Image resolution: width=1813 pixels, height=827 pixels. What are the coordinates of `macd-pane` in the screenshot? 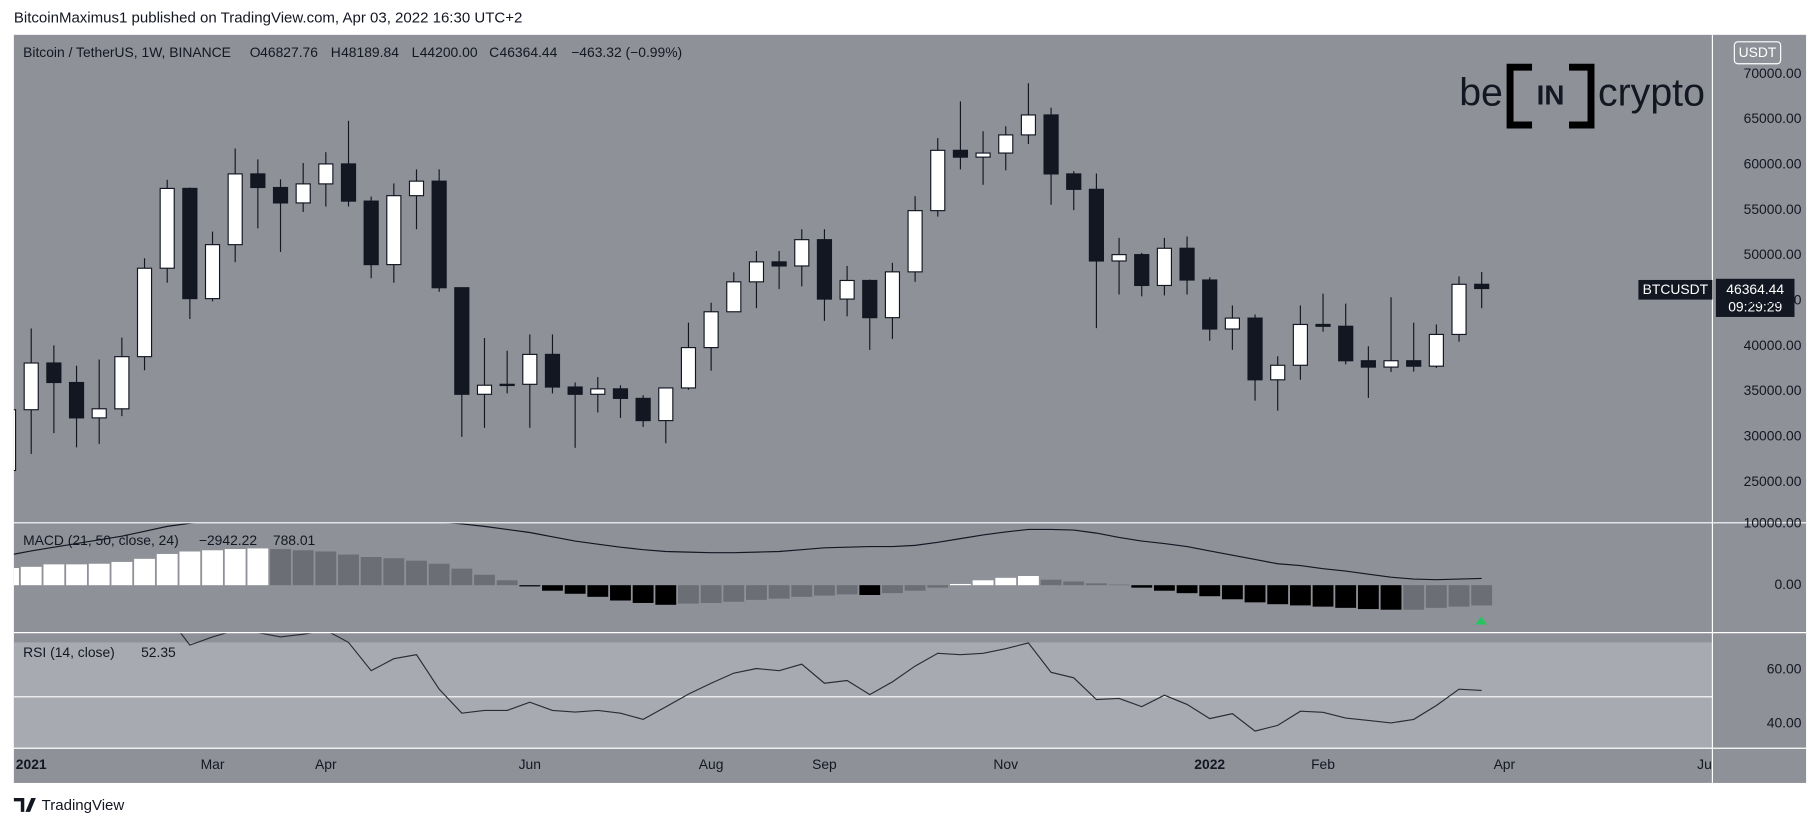 It's located at (753, 566).